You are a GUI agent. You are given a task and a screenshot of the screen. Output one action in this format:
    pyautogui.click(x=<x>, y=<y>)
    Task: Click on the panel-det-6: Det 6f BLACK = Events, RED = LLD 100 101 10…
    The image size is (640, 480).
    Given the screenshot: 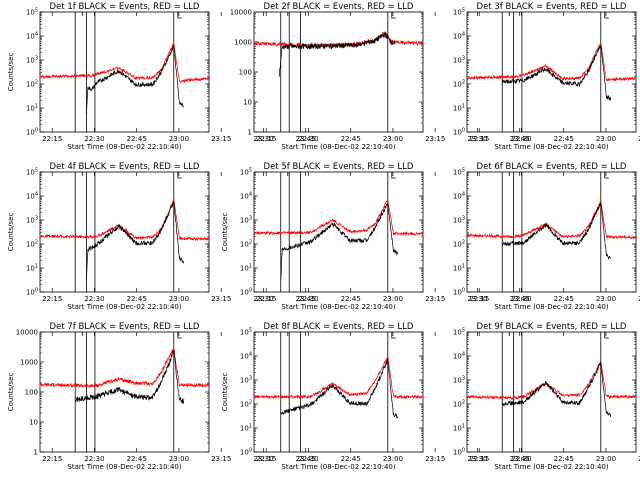 What is the action you would take?
    pyautogui.click(x=546, y=236)
    